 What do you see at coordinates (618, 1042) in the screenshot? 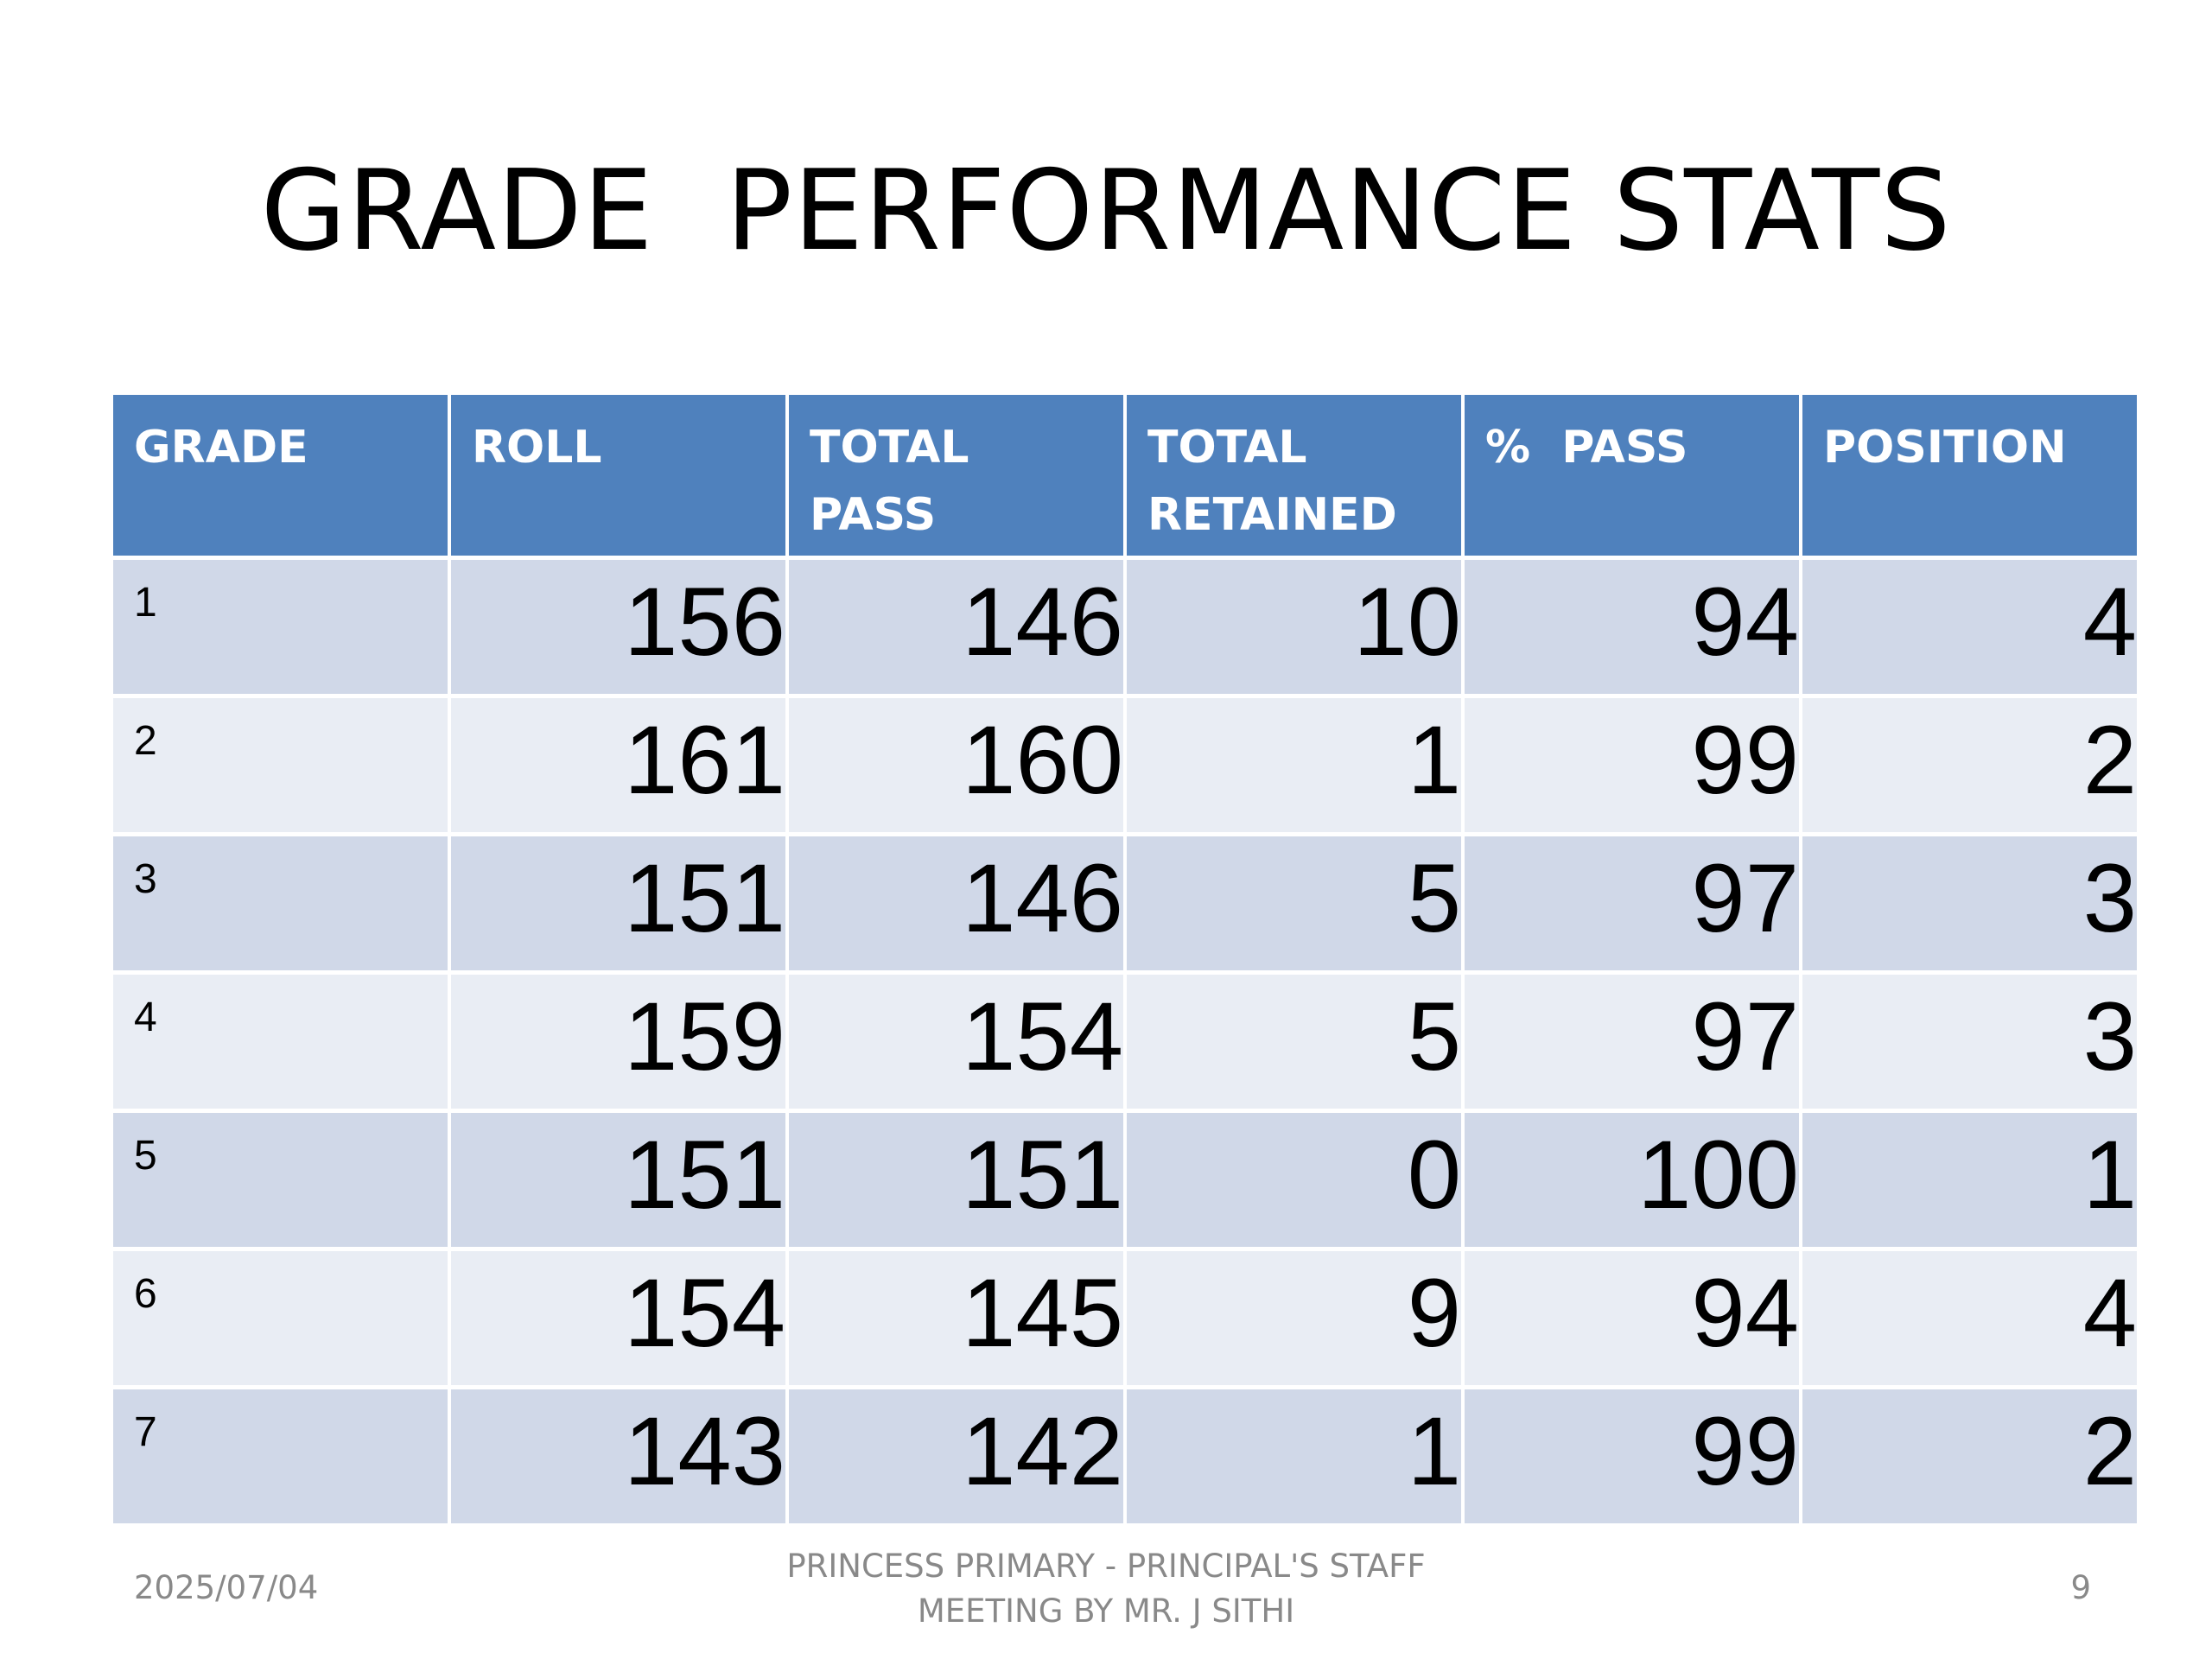
I see `cell-roll: 159` at bounding box center [618, 1042].